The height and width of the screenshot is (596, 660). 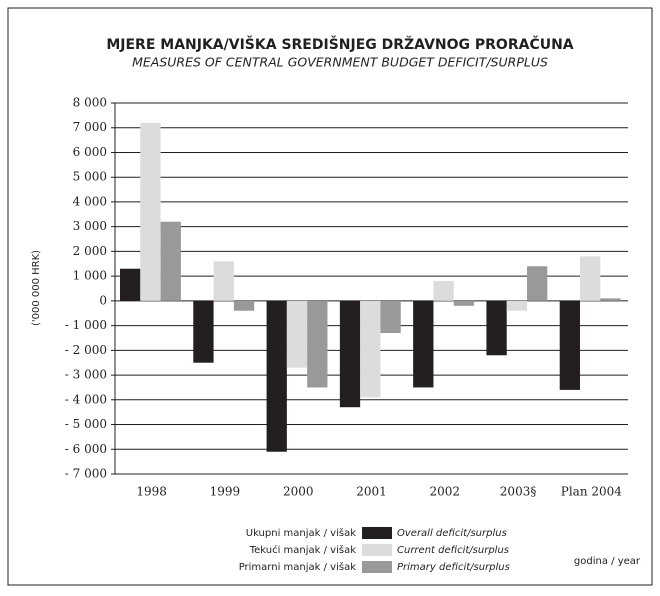 I want to click on y-tick-label: - 2 000, so click(x=86, y=350).